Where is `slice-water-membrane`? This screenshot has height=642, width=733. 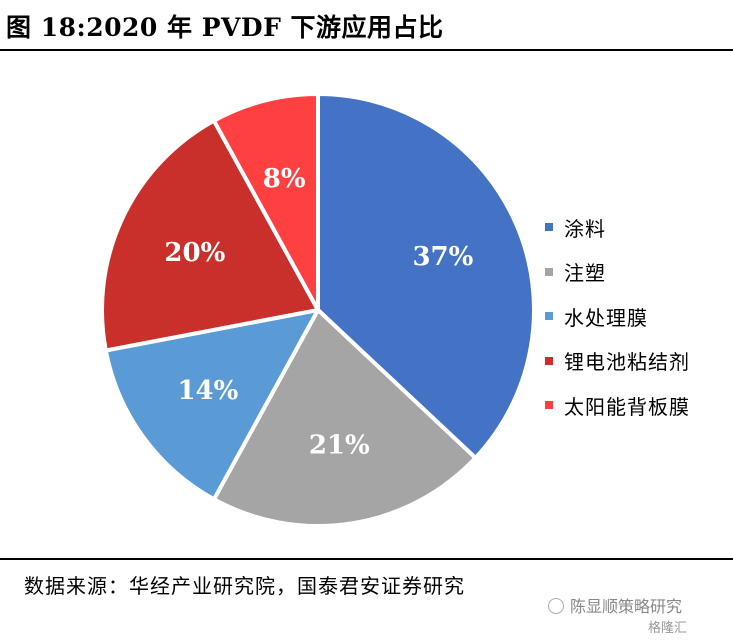 slice-water-membrane is located at coordinates (211, 405).